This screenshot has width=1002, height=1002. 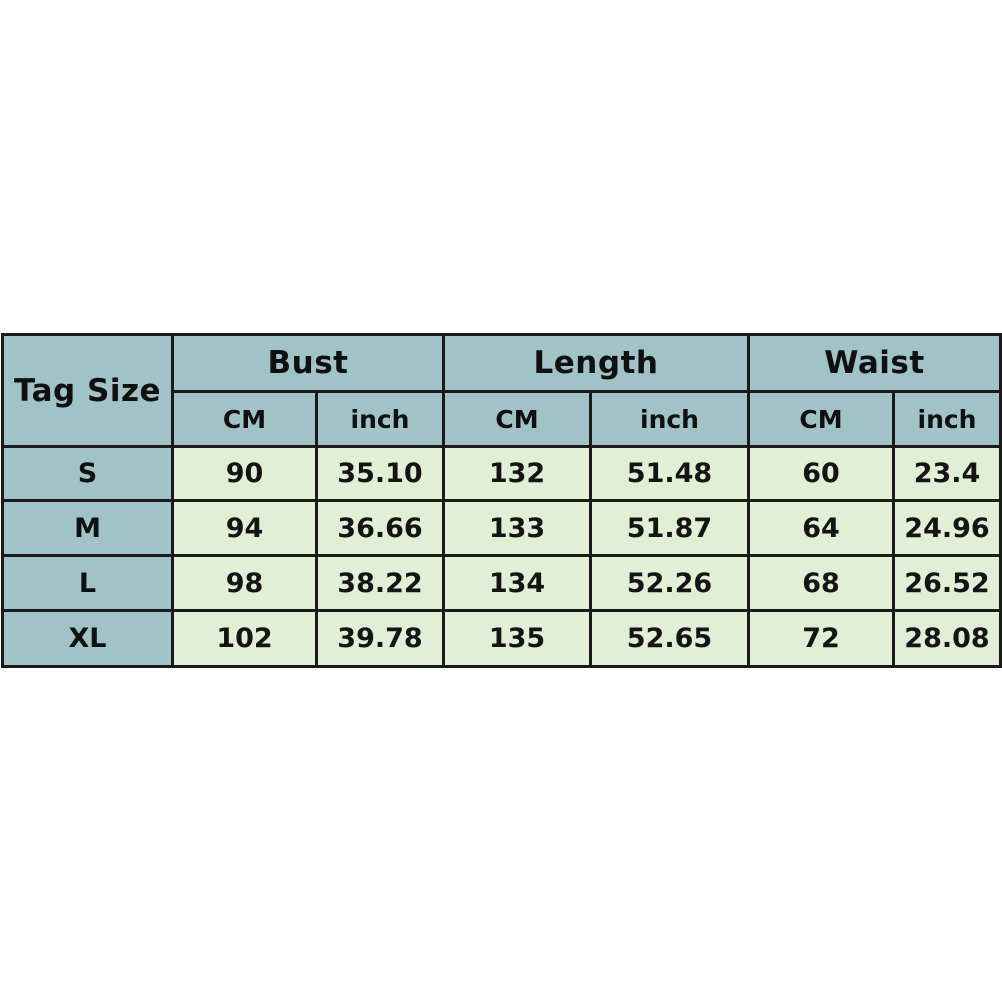 What do you see at coordinates (596, 363) in the screenshot?
I see `group-header-length: Length` at bounding box center [596, 363].